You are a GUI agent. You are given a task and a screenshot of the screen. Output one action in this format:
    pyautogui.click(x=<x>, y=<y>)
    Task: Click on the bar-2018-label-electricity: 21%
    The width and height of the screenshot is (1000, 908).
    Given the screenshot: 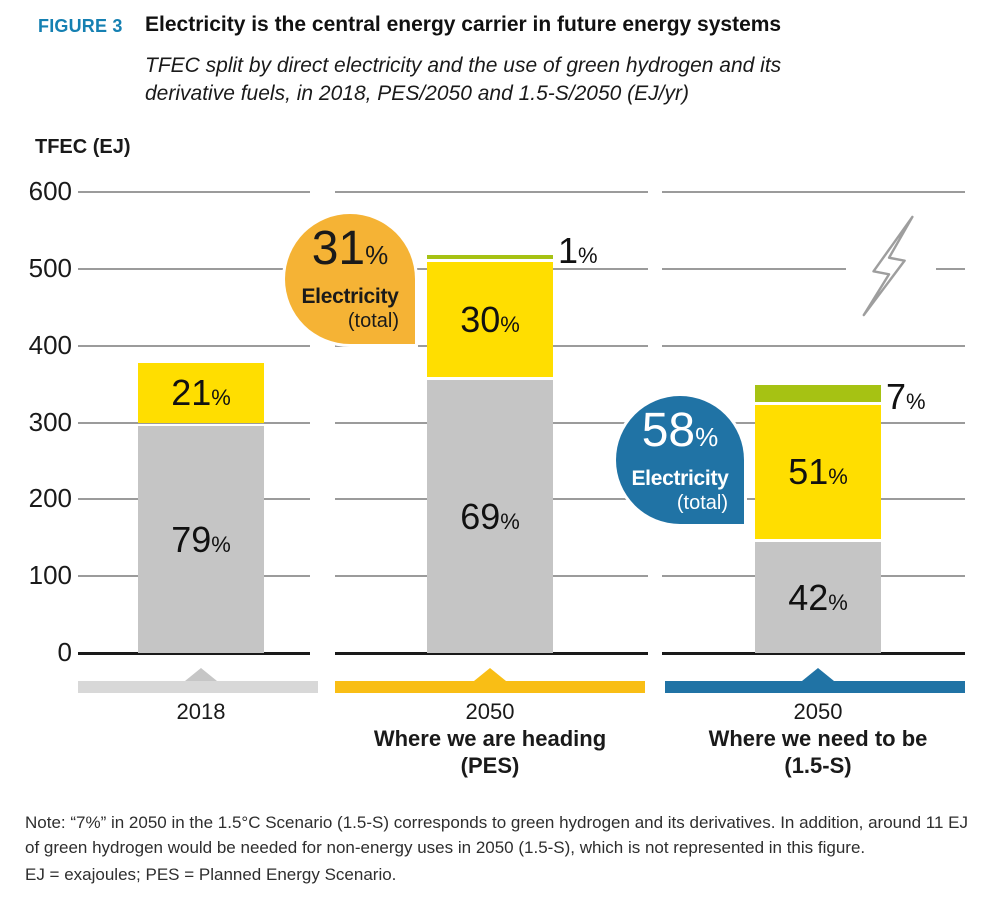 What is the action you would take?
    pyautogui.click(x=201, y=392)
    